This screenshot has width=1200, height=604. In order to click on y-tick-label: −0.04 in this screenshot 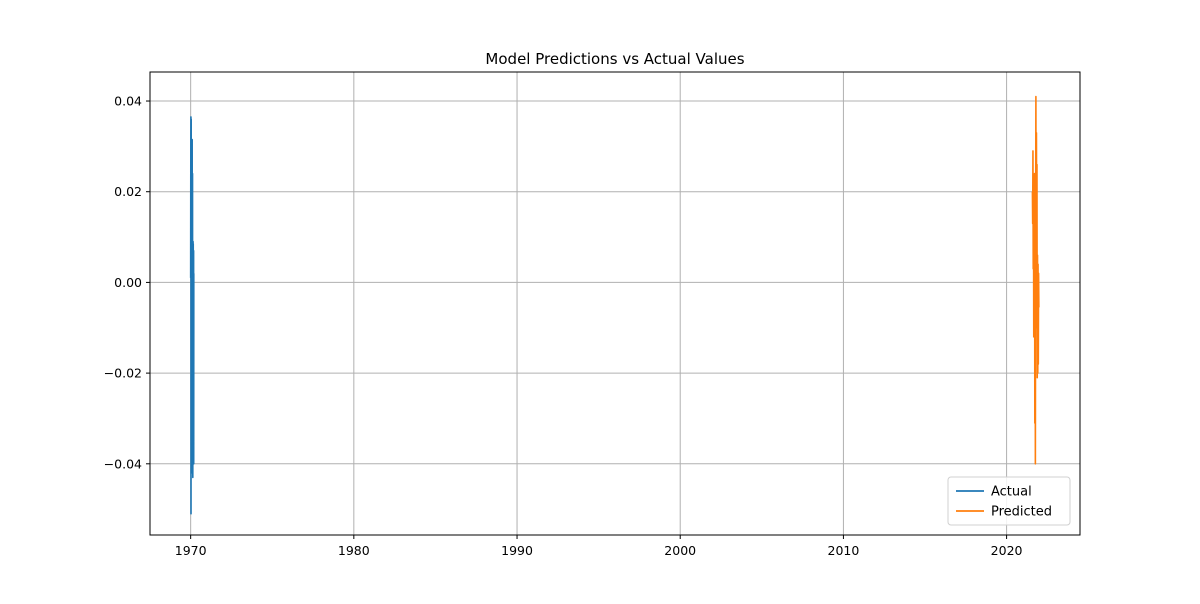, I will do `click(123, 463)`.